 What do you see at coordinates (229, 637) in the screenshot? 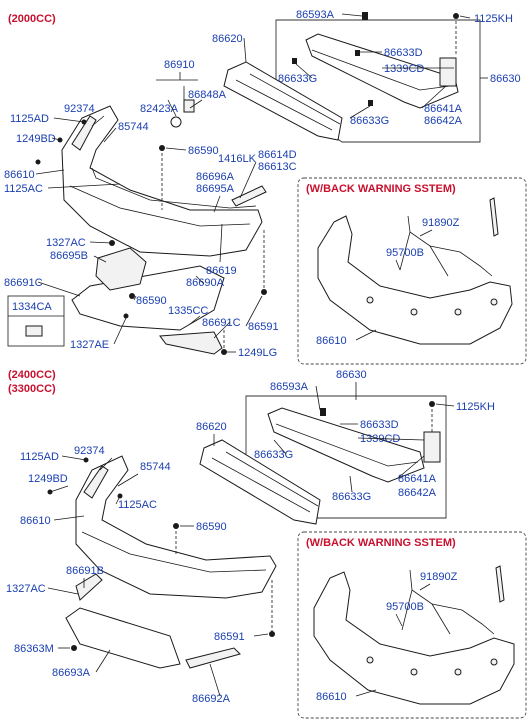
I see `label-86591-bottom: 86591` at bounding box center [229, 637].